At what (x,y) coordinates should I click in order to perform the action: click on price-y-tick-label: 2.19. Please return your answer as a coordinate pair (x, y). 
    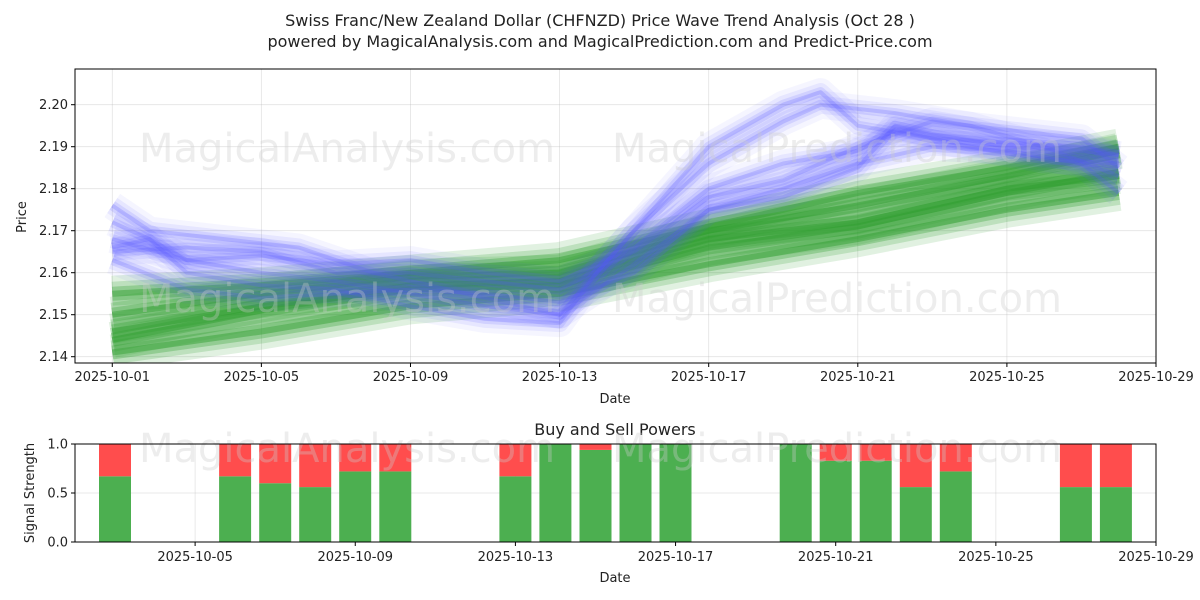
    Looking at the image, I should click on (53, 147).